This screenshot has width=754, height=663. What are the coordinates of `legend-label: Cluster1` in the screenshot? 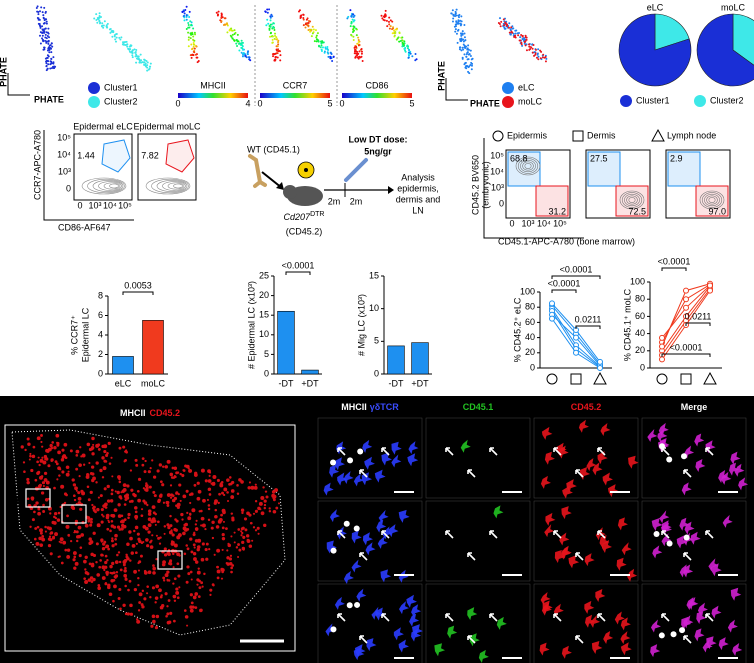 It's located at (653, 100).